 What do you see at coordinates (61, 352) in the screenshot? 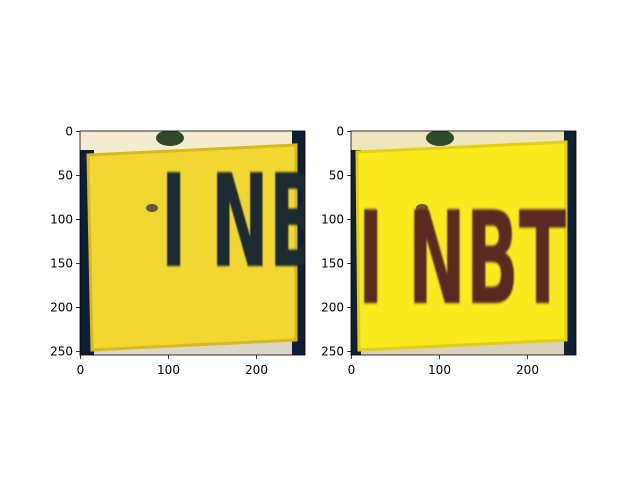
I see `left-y-tick-label: 250` at bounding box center [61, 352].